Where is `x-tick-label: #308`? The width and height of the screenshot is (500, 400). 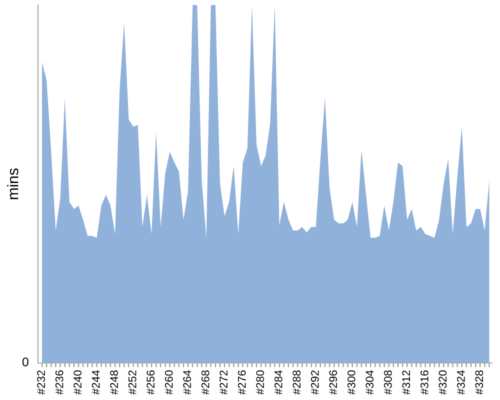
x-tick-label: #308 is located at coordinates (388, 382).